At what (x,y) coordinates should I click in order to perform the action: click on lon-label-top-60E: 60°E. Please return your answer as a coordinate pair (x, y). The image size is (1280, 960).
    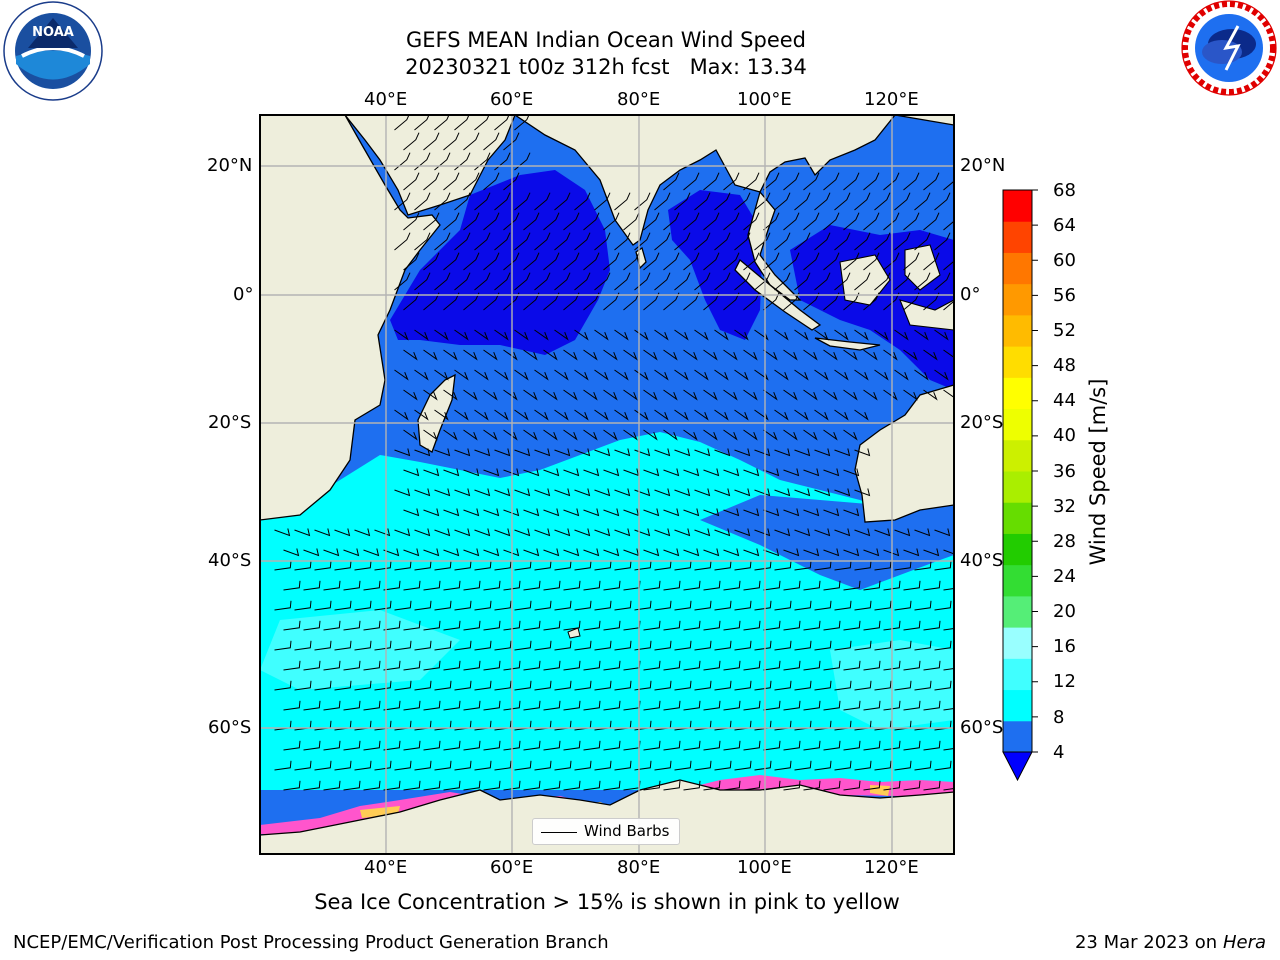
    Looking at the image, I should click on (512, 99).